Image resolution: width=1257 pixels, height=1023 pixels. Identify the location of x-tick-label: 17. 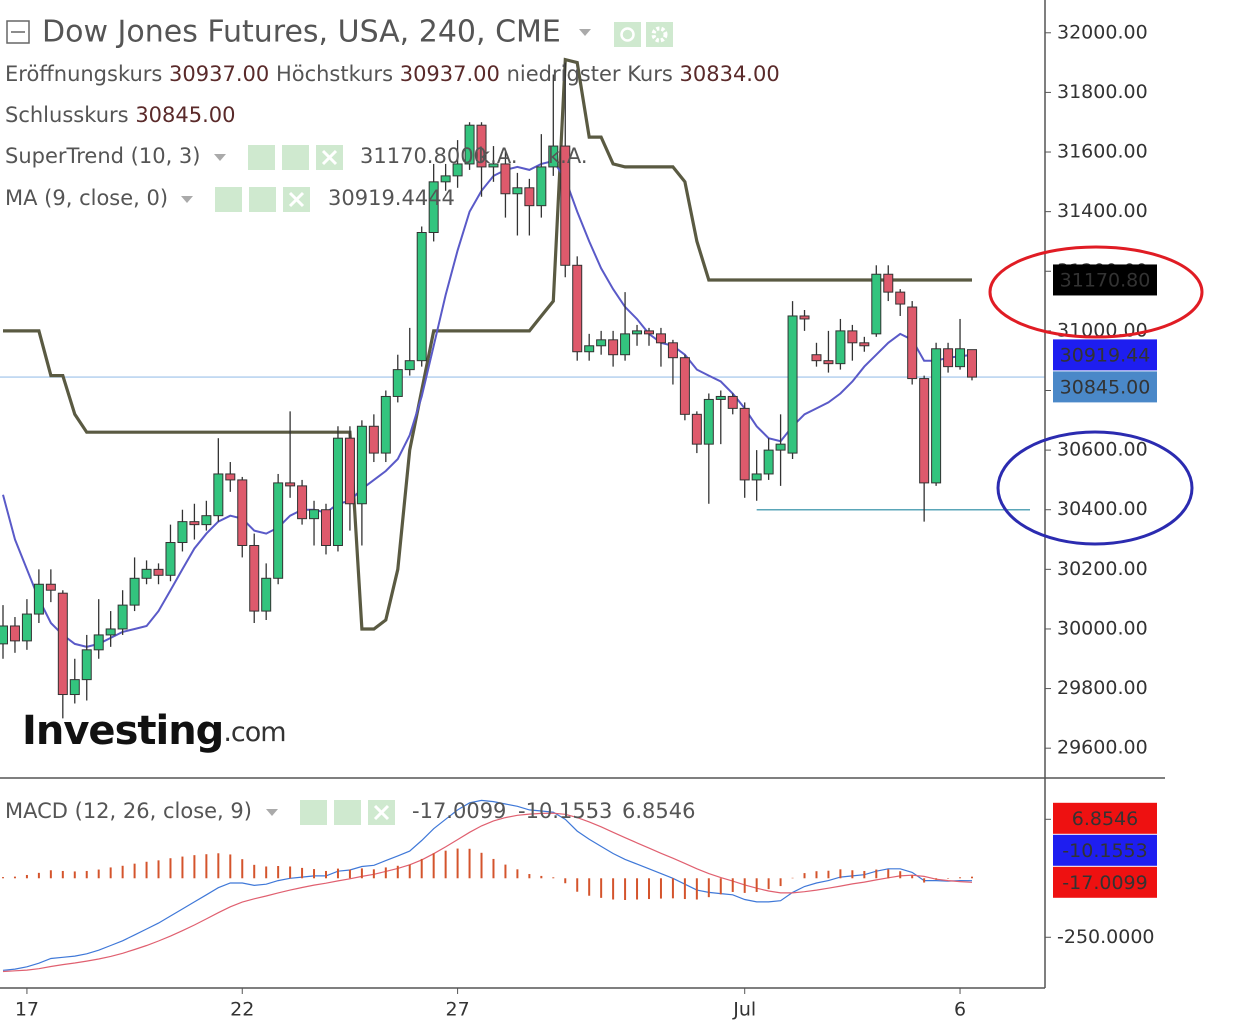
(27, 1010).